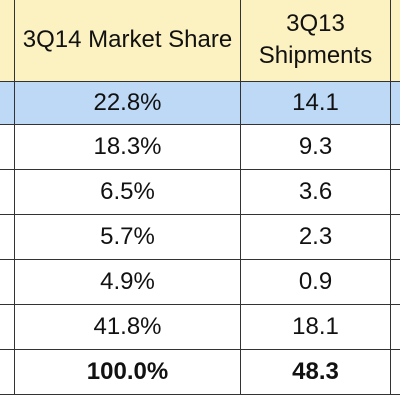 The height and width of the screenshot is (400, 400). I want to click on total-row: 100.0% 48.3, so click(200, 372).